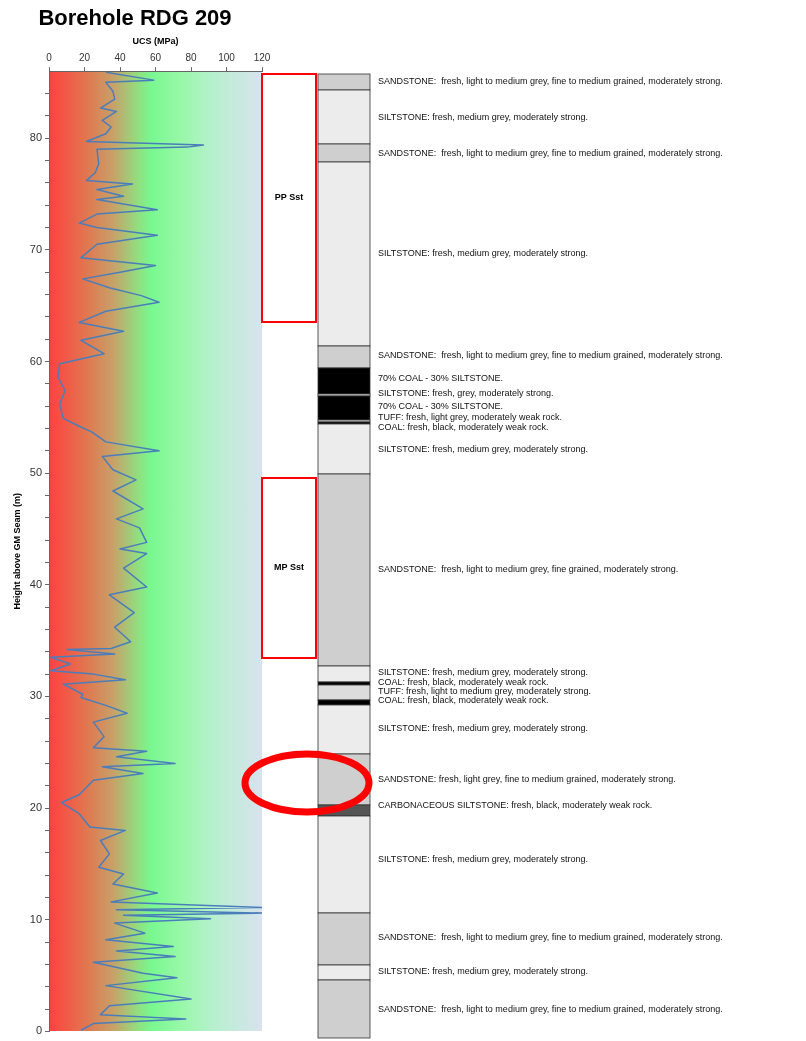 The height and width of the screenshot is (1041, 806). What do you see at coordinates (155, 57) in the screenshot?
I see `x-tick-label: 60` at bounding box center [155, 57].